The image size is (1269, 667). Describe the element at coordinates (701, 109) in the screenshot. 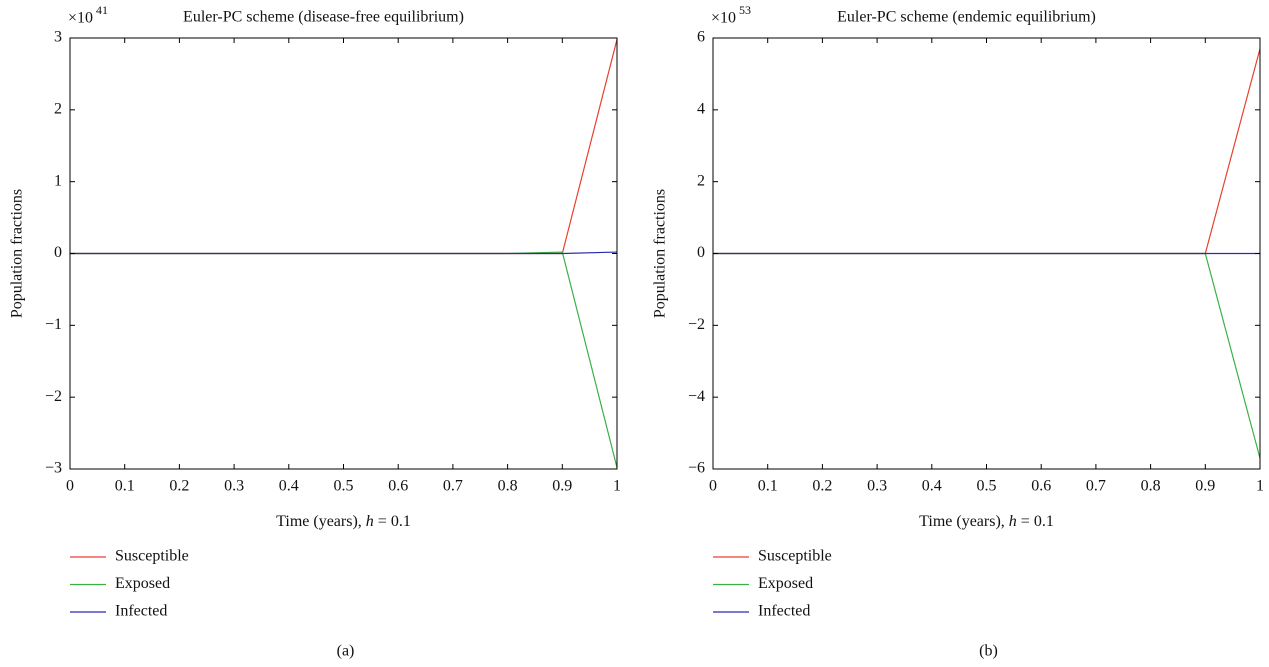

I see `y-tick-label: 4` at that location.